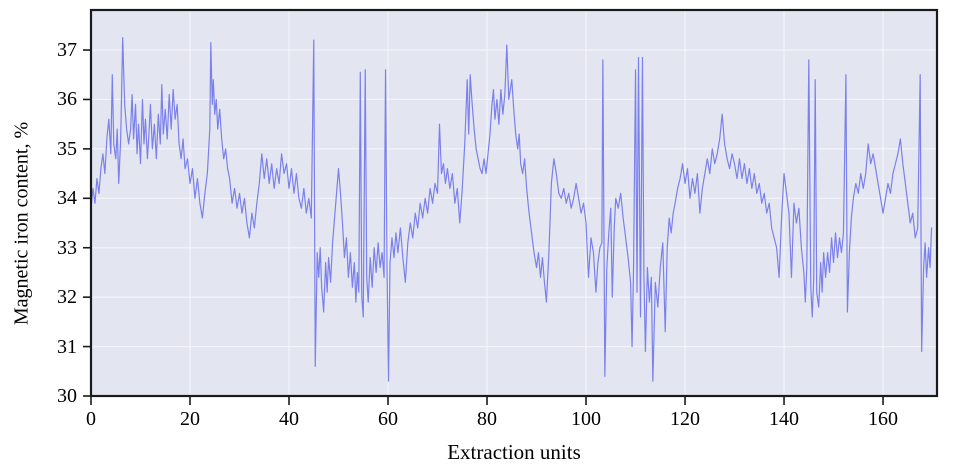 This screenshot has height=471, width=960. What do you see at coordinates (487, 419) in the screenshot?
I see `x-tick-label: 80` at bounding box center [487, 419].